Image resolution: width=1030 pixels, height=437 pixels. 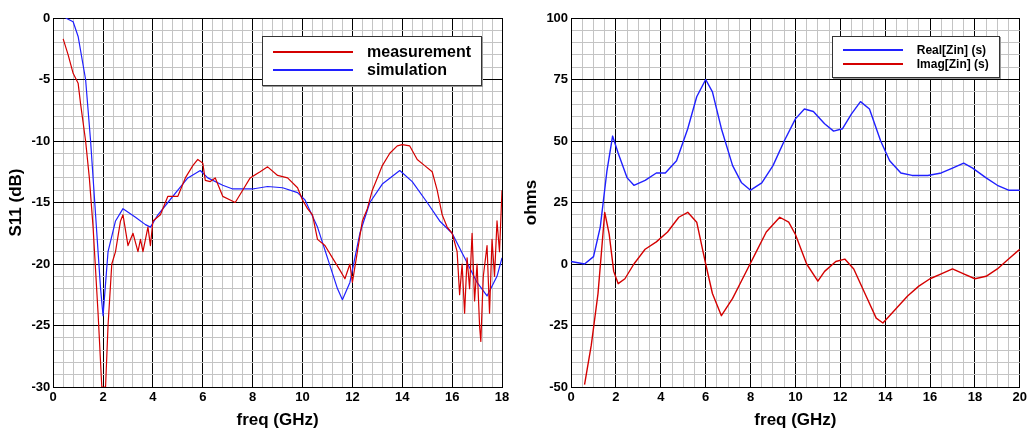 What do you see at coordinates (557, 17) in the screenshot?
I see `y-tick-label: 100` at bounding box center [557, 17].